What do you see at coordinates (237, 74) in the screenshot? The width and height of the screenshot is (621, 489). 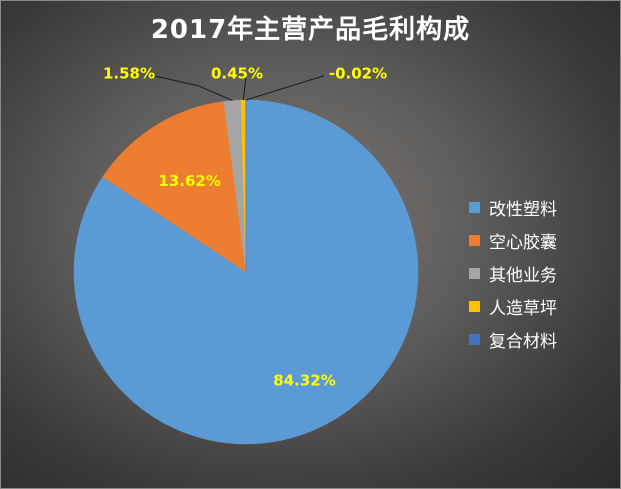 I see `data-label-4: 0.45%` at bounding box center [237, 74].